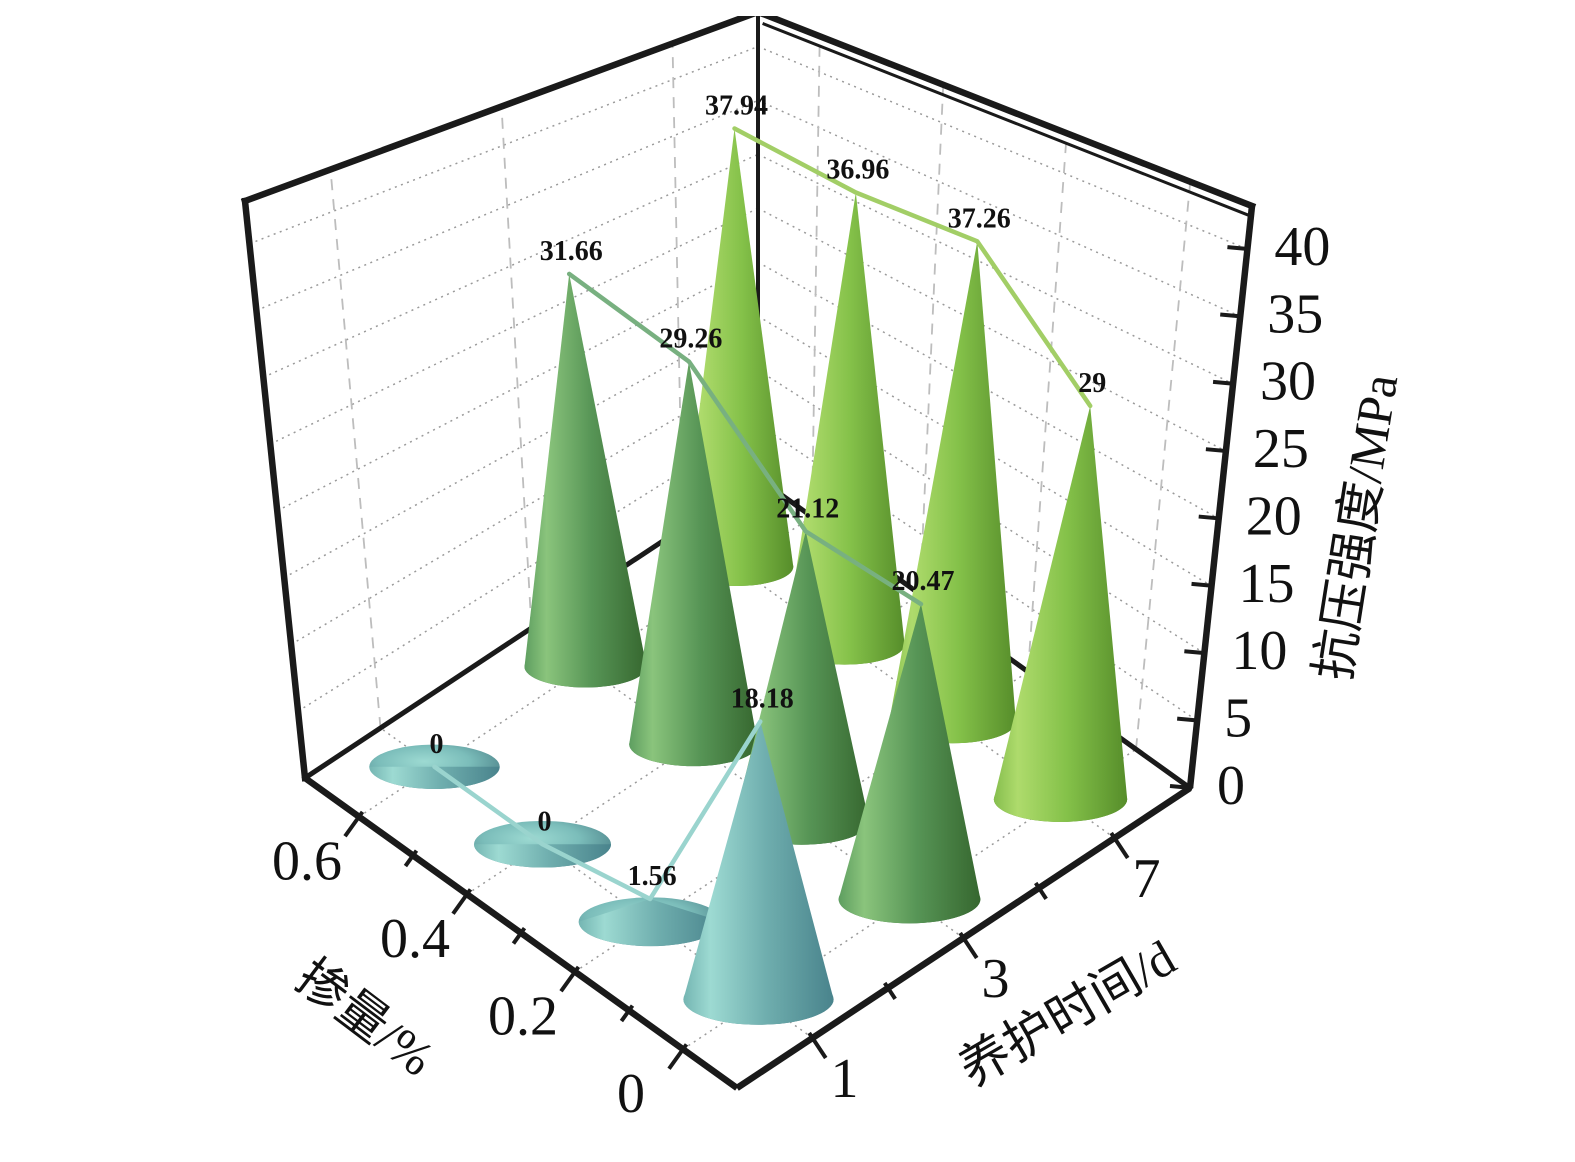 The width and height of the screenshot is (1575, 1162). What do you see at coordinates (1267, 584) in the screenshot?
I see `z-tick-label-15: 15` at bounding box center [1267, 584].